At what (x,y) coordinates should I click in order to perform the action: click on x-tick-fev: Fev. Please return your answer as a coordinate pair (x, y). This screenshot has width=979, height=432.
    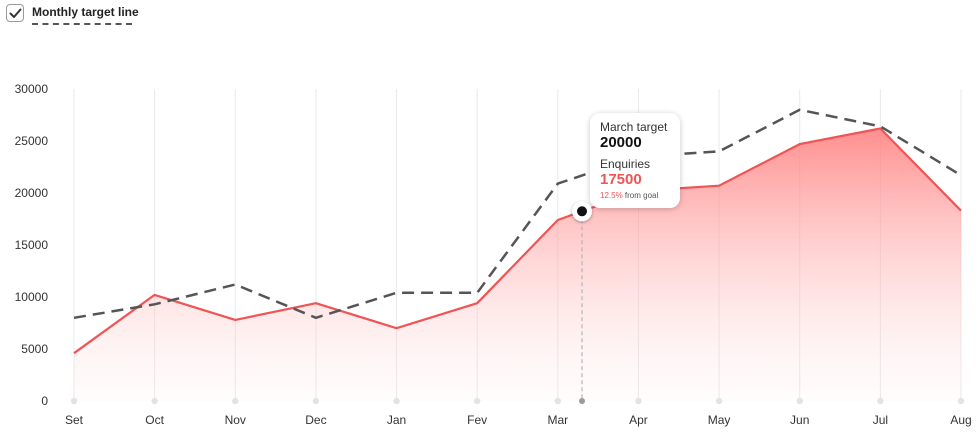
    Looking at the image, I should click on (477, 420).